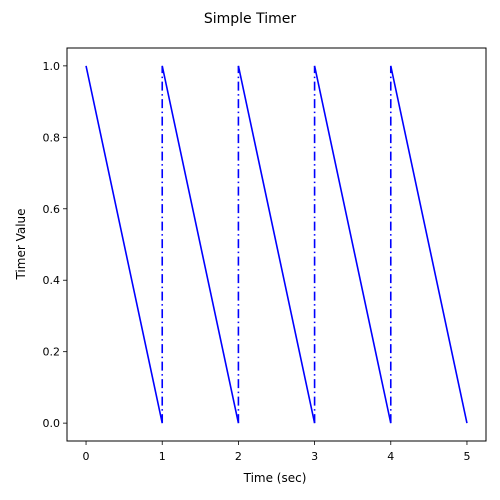  What do you see at coordinates (21, 244) in the screenshot?
I see `y-axis-label: Timer Value` at bounding box center [21, 244].